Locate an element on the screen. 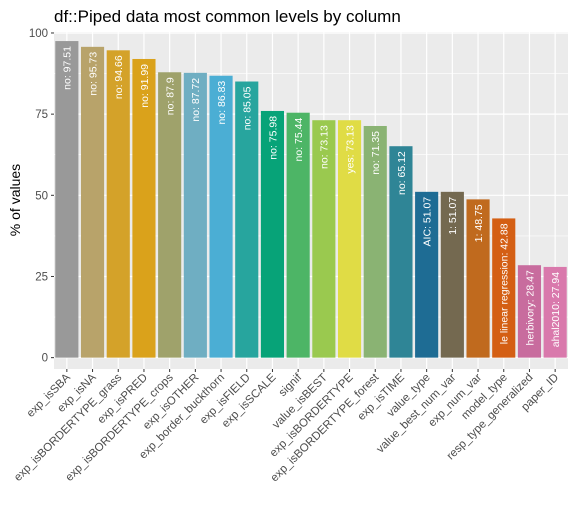  bar-value-label: no: 87.9 is located at coordinates (170, 96).